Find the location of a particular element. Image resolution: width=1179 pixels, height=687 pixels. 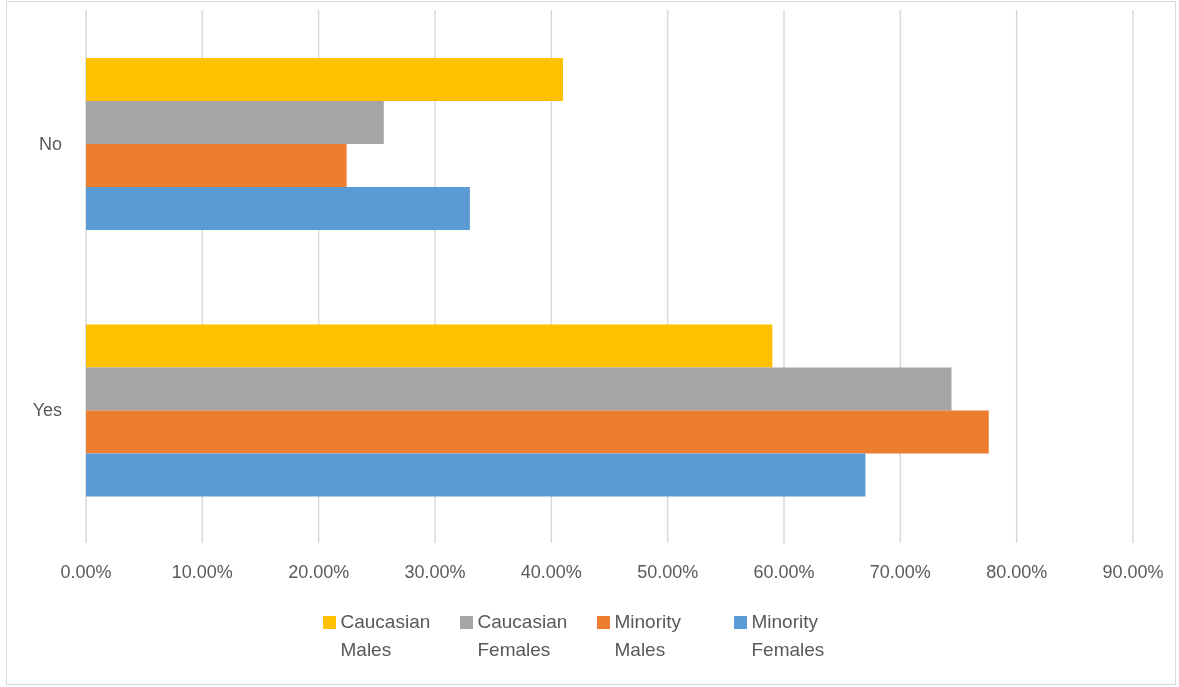

y-tick-label: No is located at coordinates (50, 143).